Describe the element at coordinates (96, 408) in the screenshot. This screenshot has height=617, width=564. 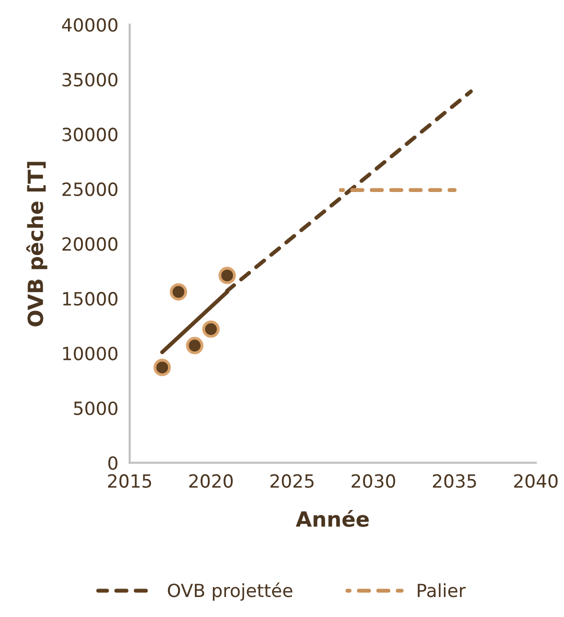
I see `y-tick-label: 5000` at that location.